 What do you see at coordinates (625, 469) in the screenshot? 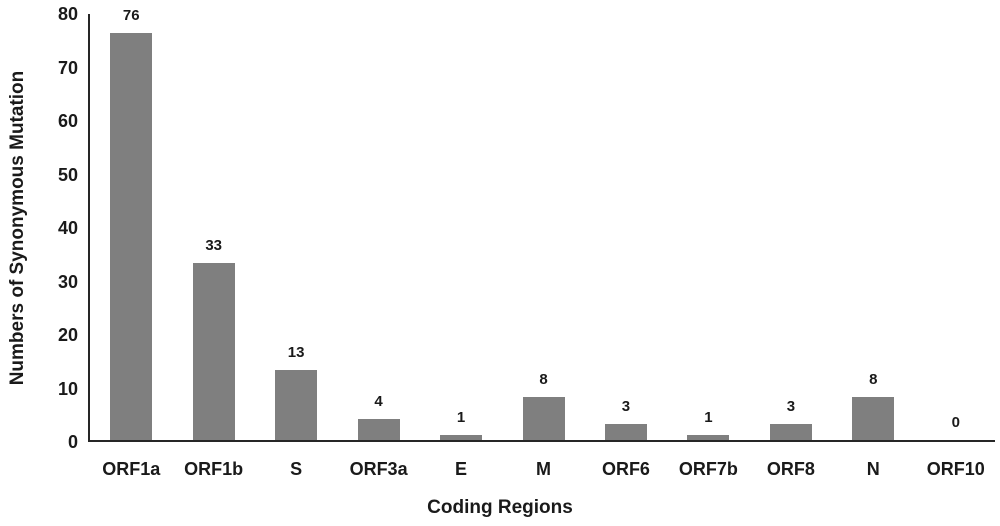
I see `category-label-orf6: ORF6` at bounding box center [625, 469].